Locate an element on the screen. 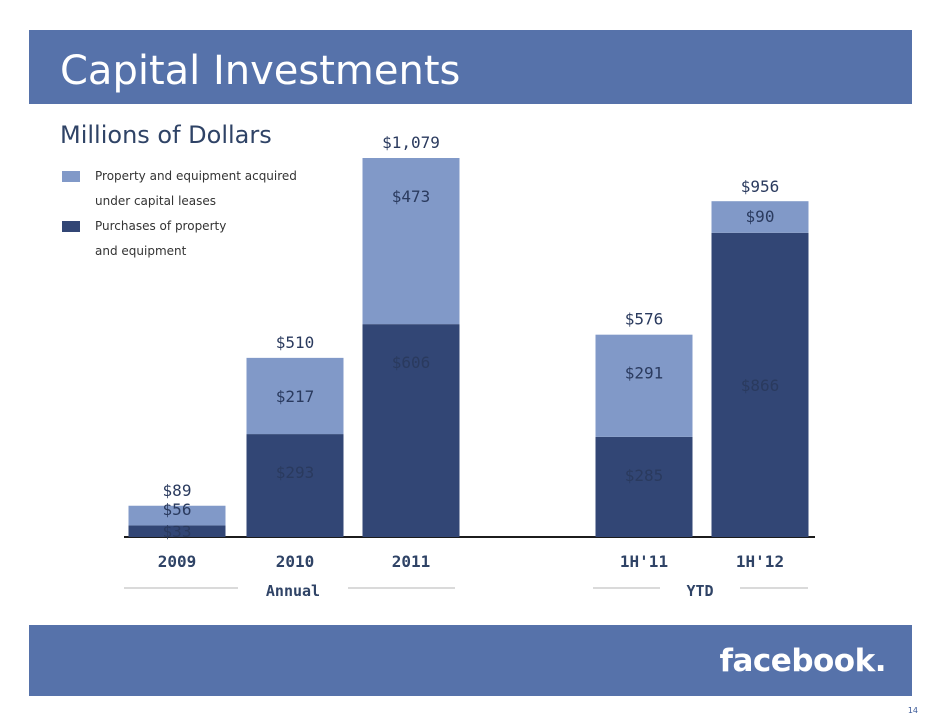 The height and width of the screenshot is (728, 942). x-tick-label: 1H'12 is located at coordinates (760, 561).